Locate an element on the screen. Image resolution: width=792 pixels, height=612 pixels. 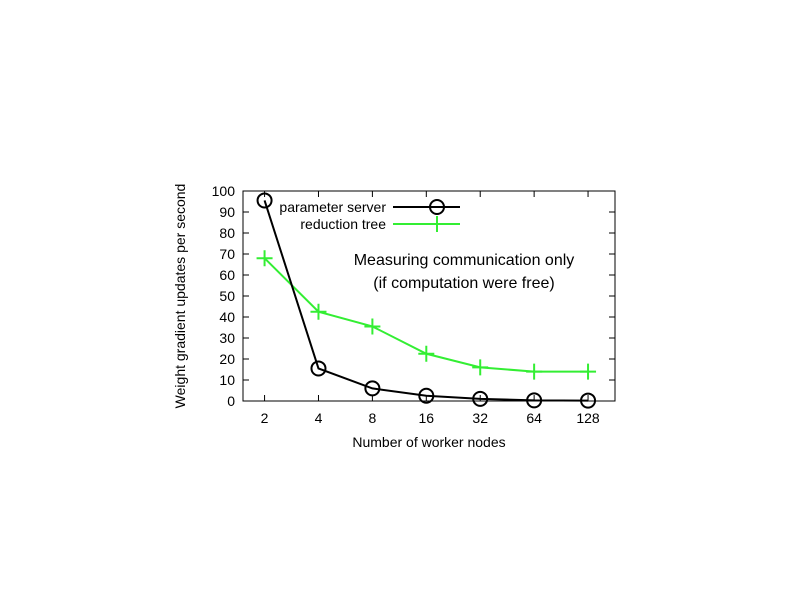
legend-item: parameter server is located at coordinates (369, 207).